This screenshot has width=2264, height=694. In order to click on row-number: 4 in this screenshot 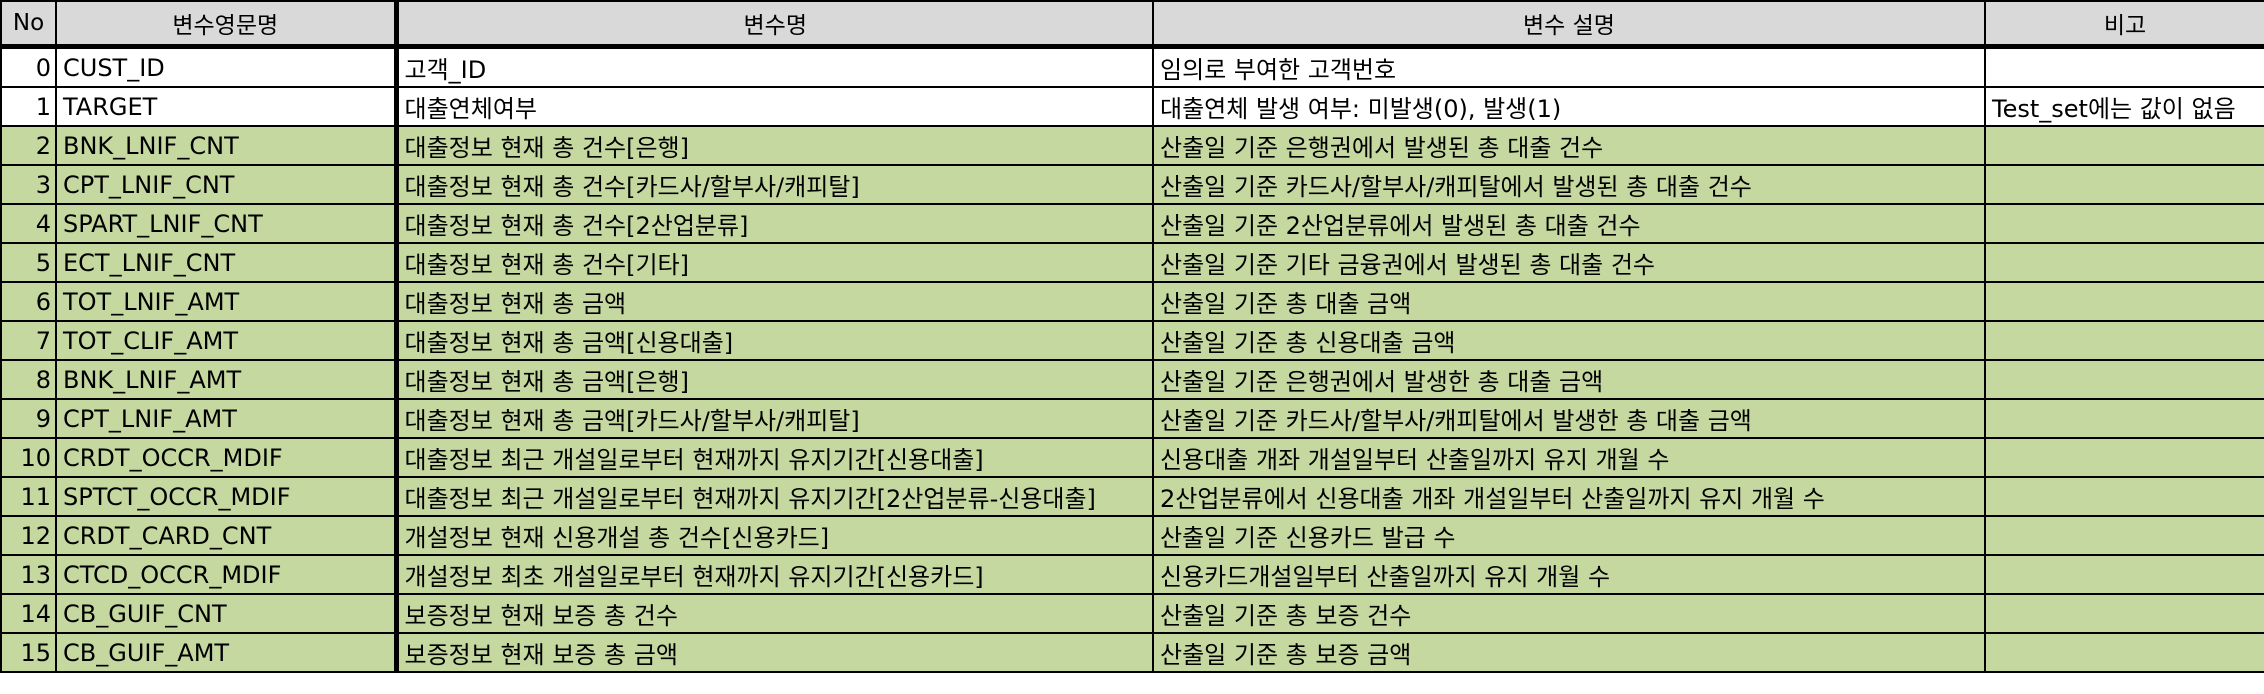, I will do `click(28, 223)`.